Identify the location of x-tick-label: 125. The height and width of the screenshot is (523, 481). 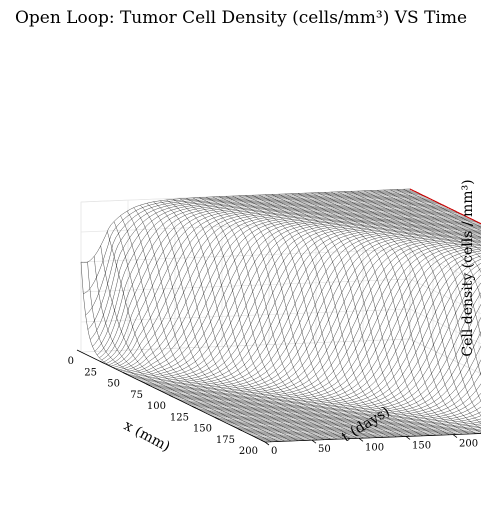
(179, 417).